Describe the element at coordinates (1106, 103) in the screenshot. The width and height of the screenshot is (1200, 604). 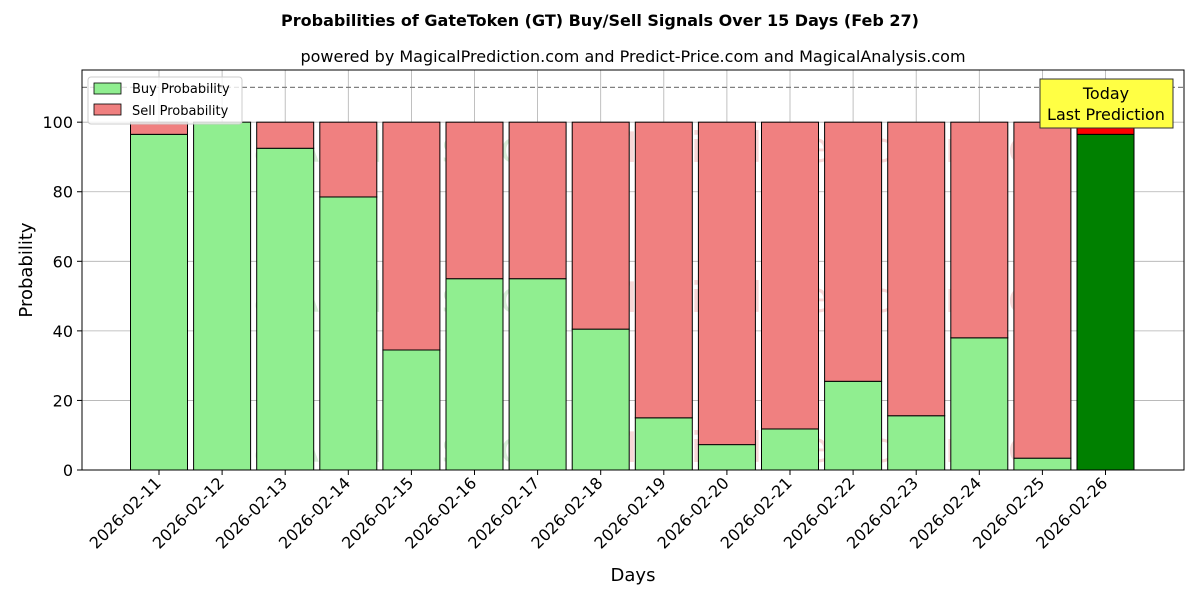
I see `annotation-box` at that location.